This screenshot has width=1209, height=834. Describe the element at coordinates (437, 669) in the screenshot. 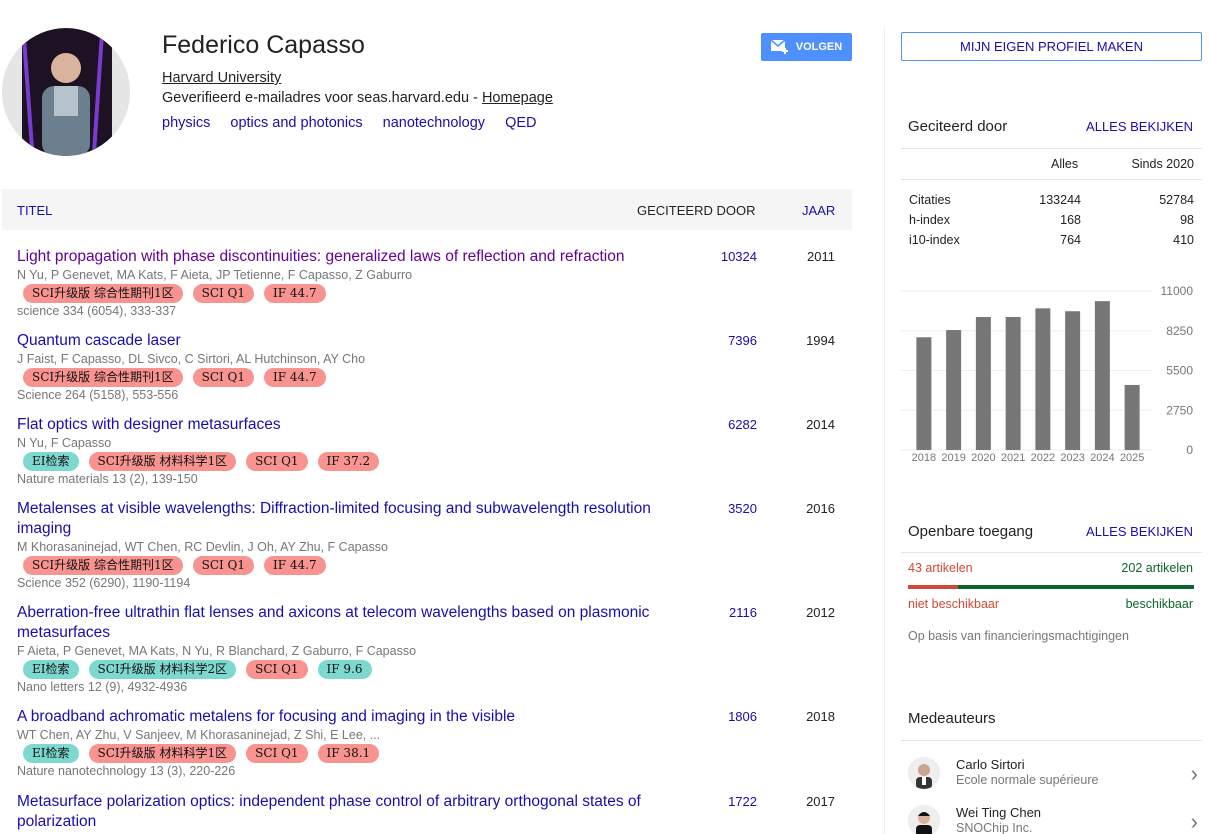

I see `journal-tags: EI检索 SCI升级版 材料科学2区 SCI Q1 IF 9.6` at that location.